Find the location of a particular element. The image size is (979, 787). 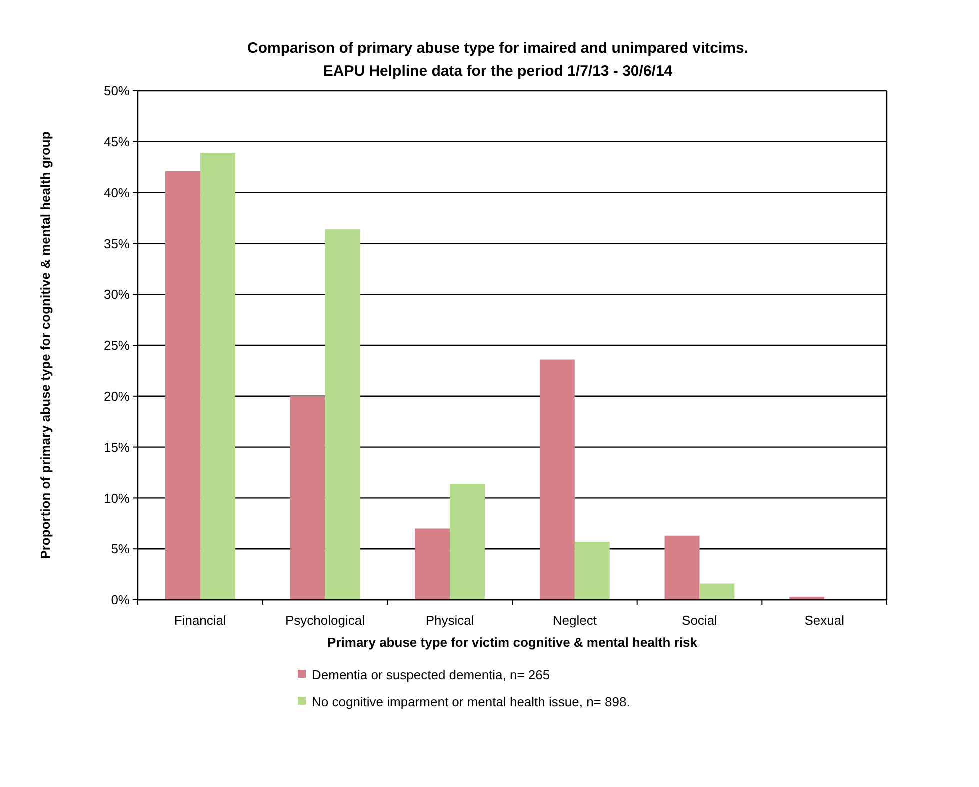

y-tick-label: 15% is located at coordinates (117, 447).